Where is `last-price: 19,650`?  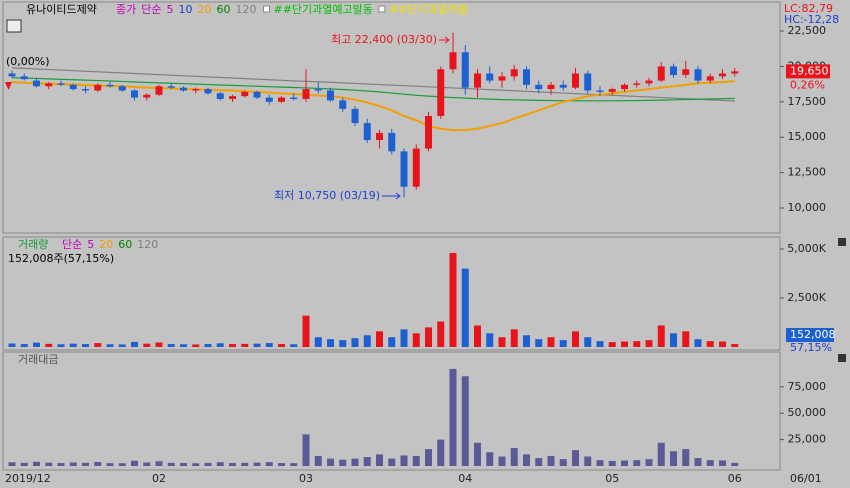 last-price: 19,650 is located at coordinates (809, 70).